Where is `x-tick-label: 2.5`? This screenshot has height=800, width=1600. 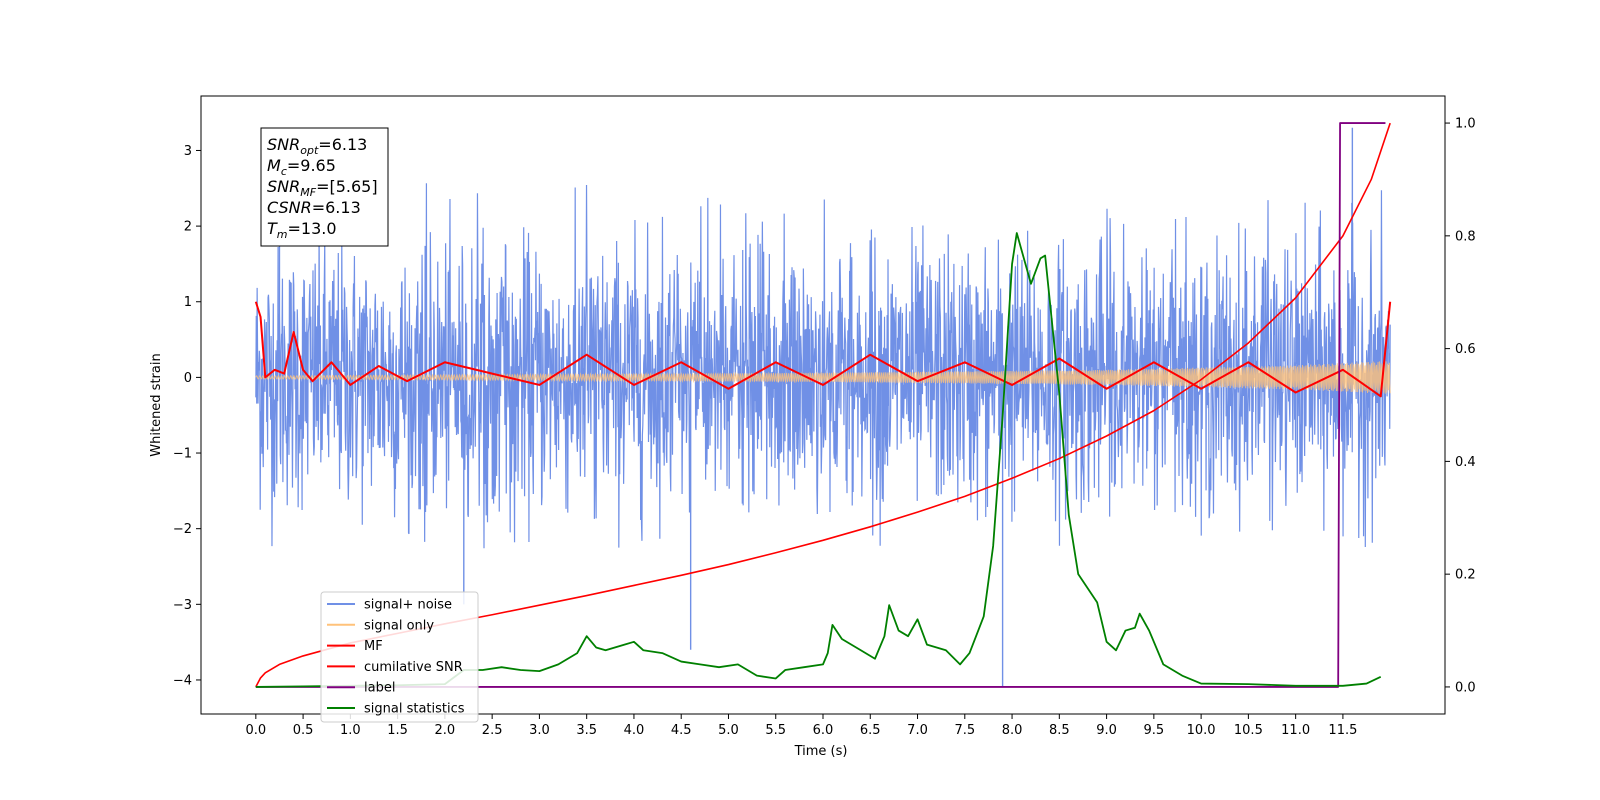 x-tick-label: 2.5 is located at coordinates (492, 730).